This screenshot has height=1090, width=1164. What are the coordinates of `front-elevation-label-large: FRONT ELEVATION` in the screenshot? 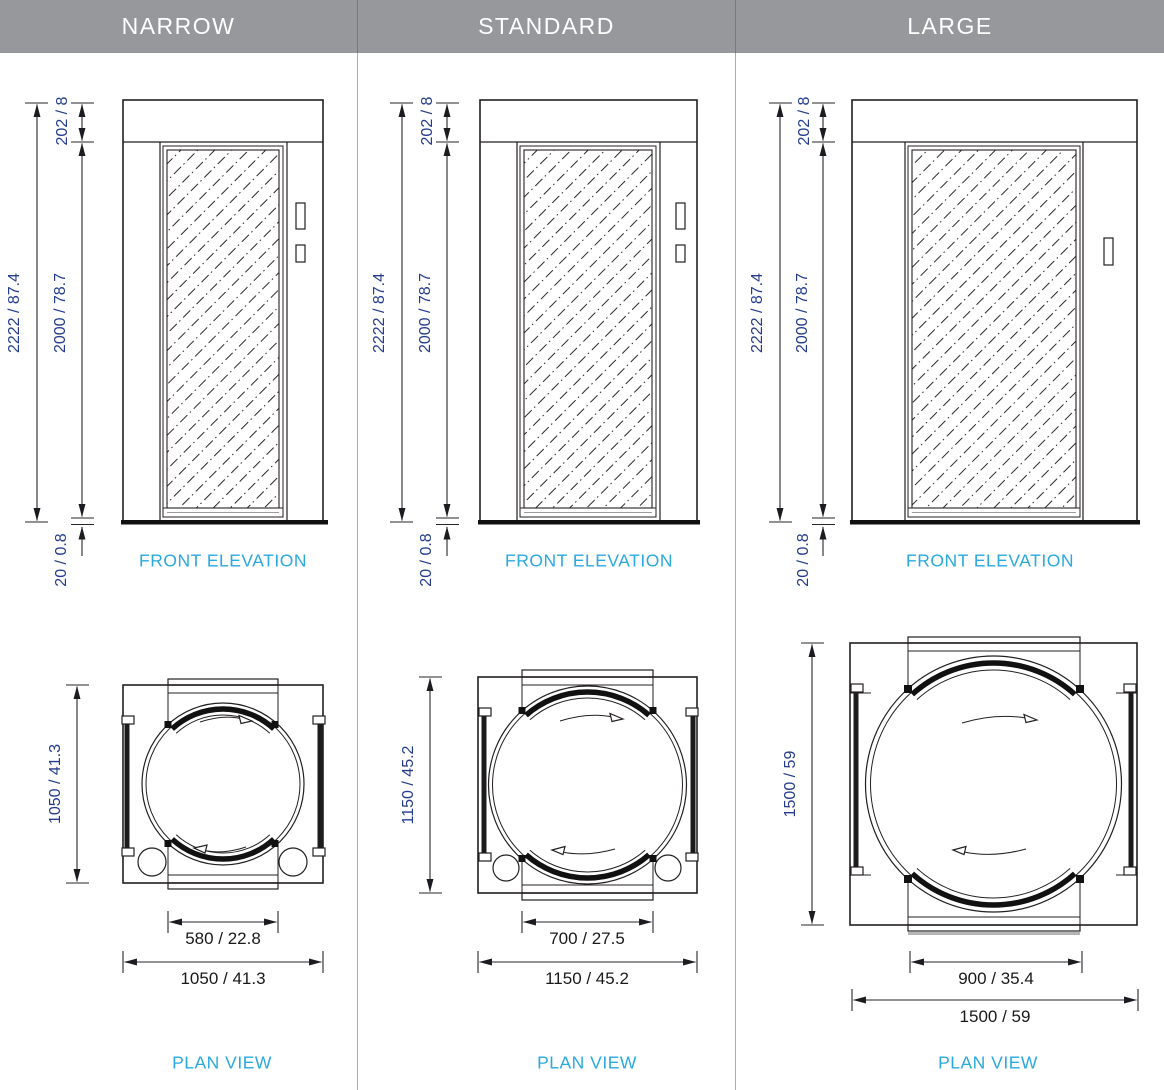 It's located at (990, 560).